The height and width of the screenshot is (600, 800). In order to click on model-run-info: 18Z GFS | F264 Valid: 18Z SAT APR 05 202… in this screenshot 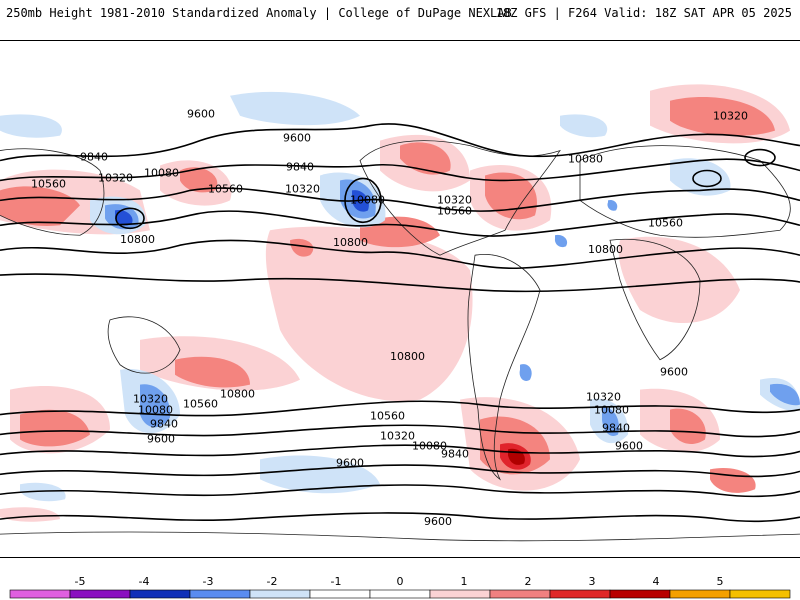, I will do `click(643, 13)`.